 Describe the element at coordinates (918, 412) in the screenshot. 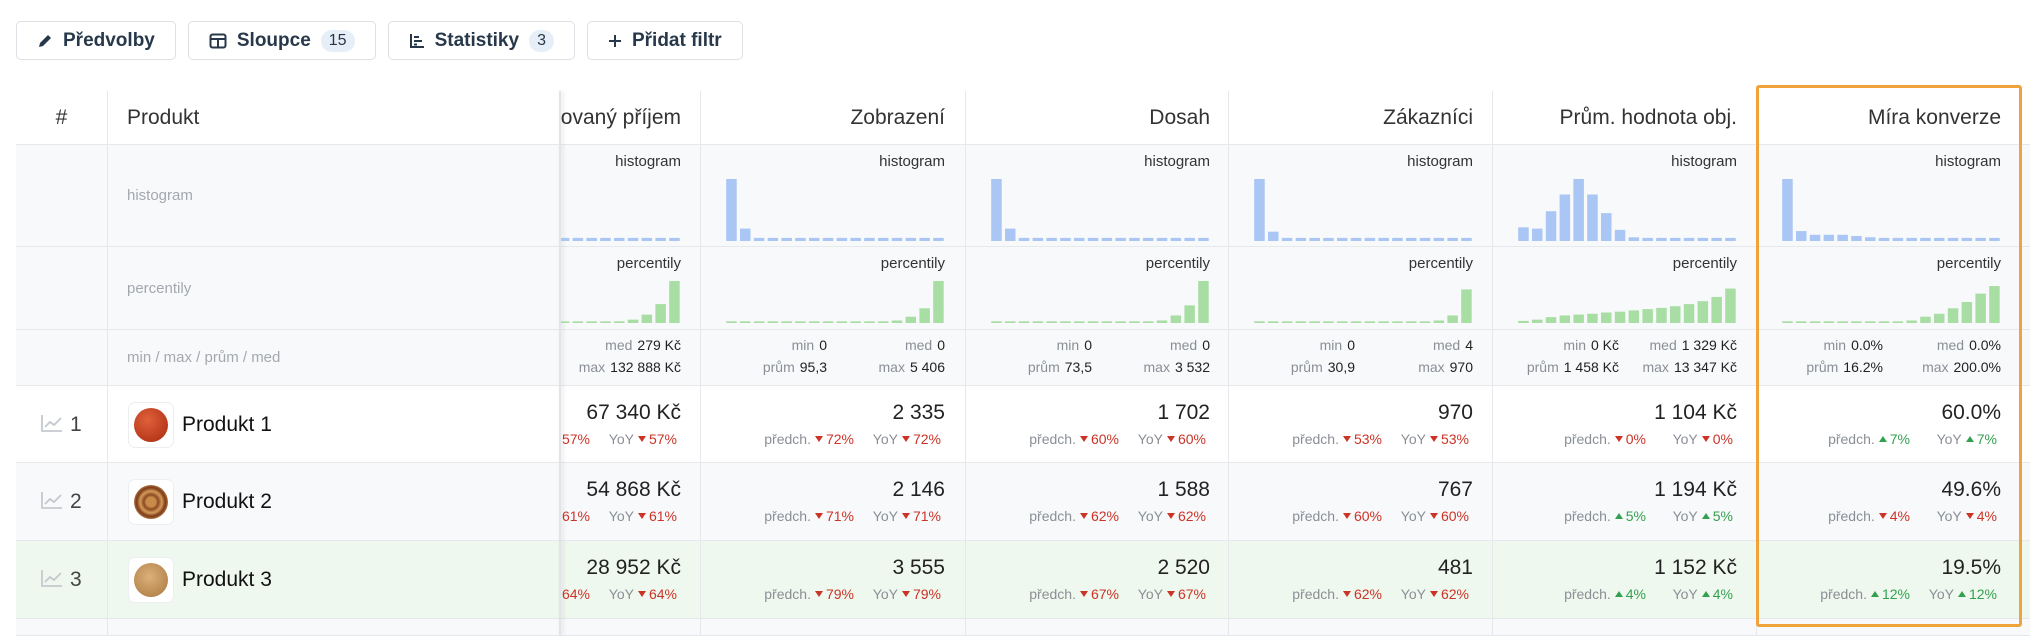

I see `cell-value: 2 335` at that location.